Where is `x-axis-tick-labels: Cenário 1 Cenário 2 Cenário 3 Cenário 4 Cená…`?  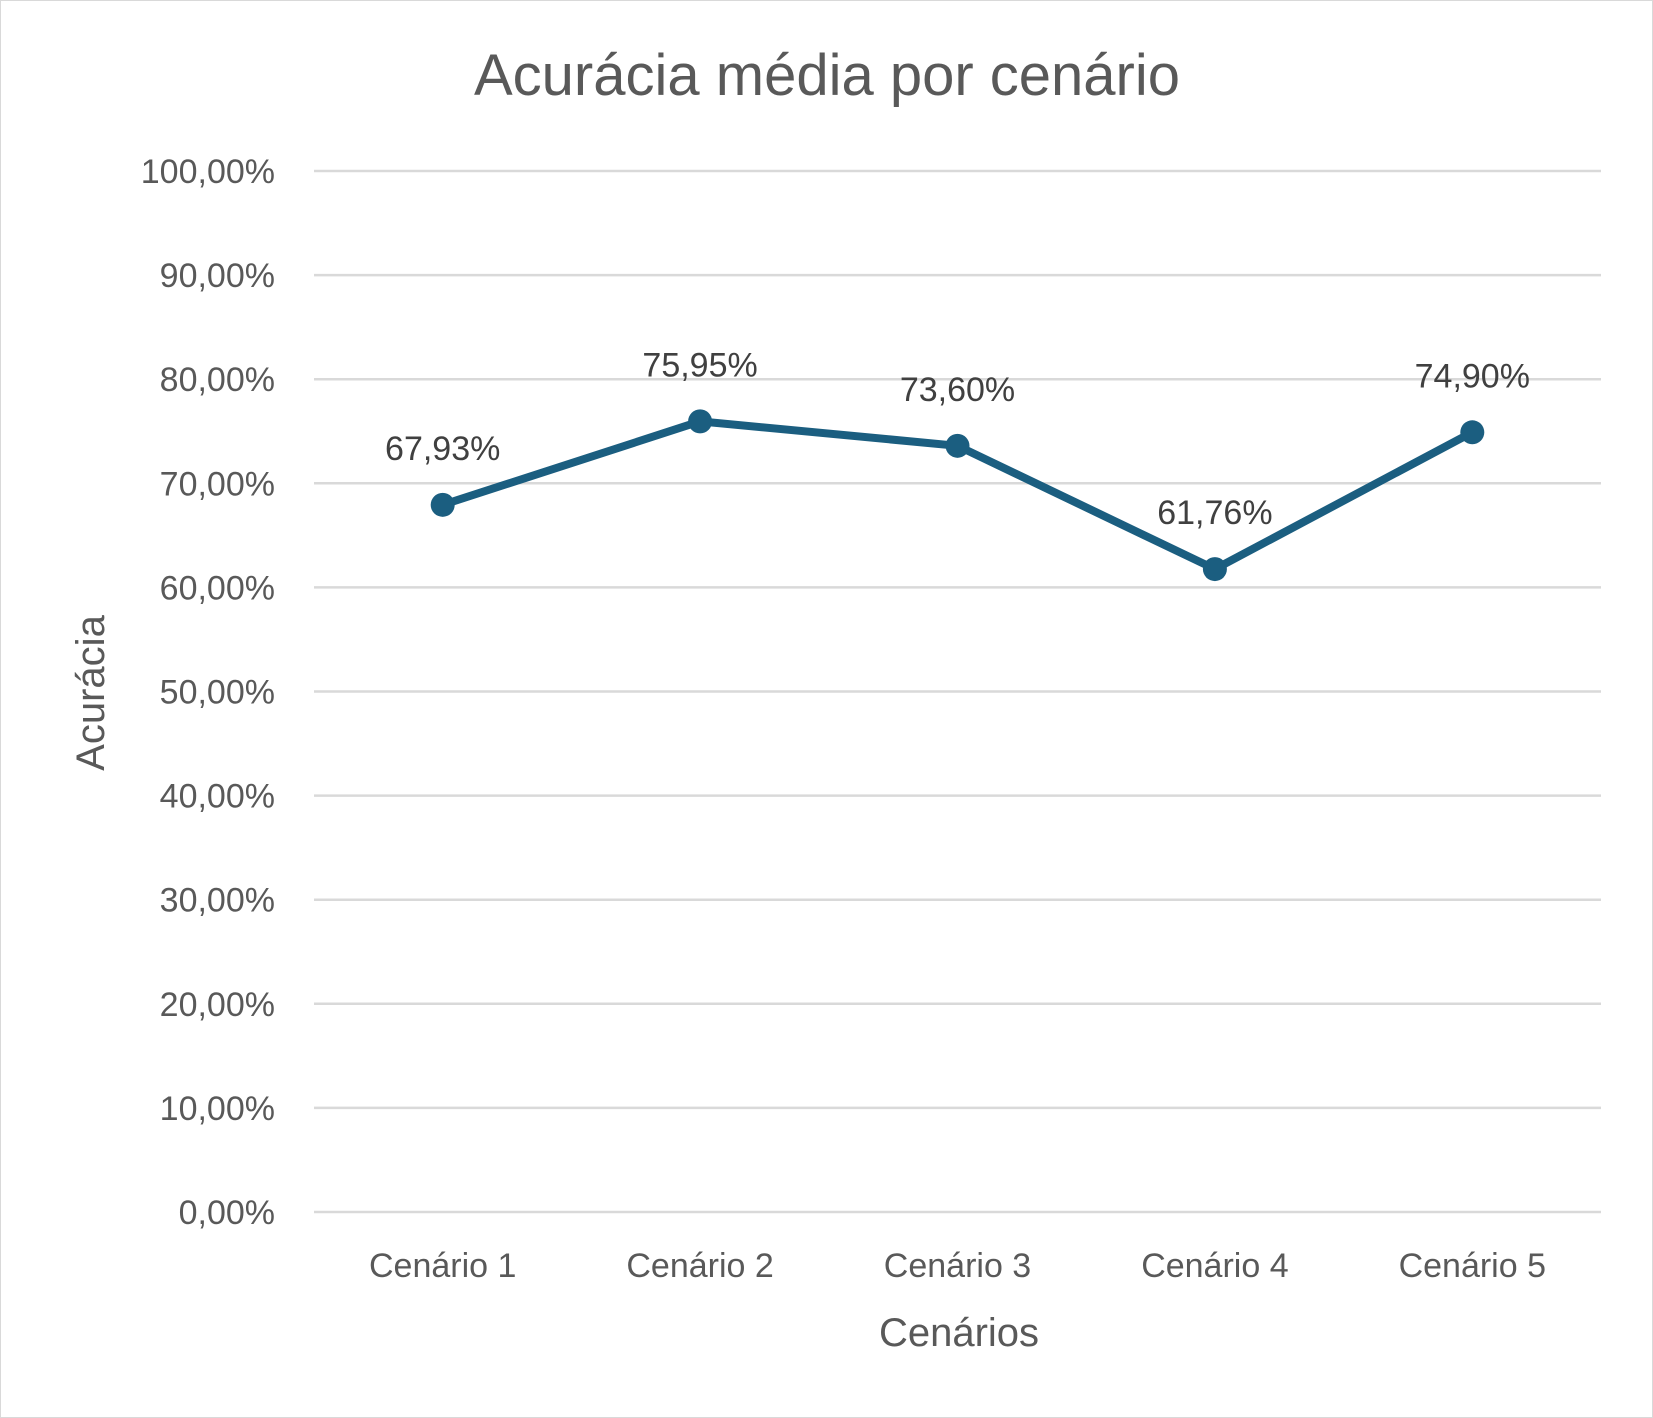
x-axis-tick-labels: Cenário 1 Cenário 2 Cenário 3 Cenário 4 Cená… is located at coordinates (957, 1266).